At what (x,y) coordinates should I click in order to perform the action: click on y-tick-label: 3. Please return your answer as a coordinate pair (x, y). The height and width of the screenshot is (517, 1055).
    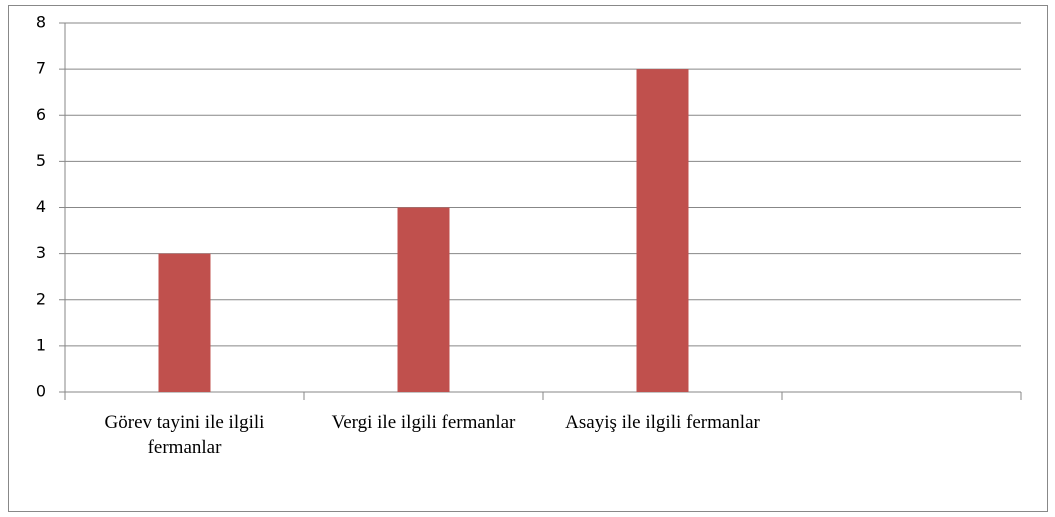
    Looking at the image, I should click on (41, 252).